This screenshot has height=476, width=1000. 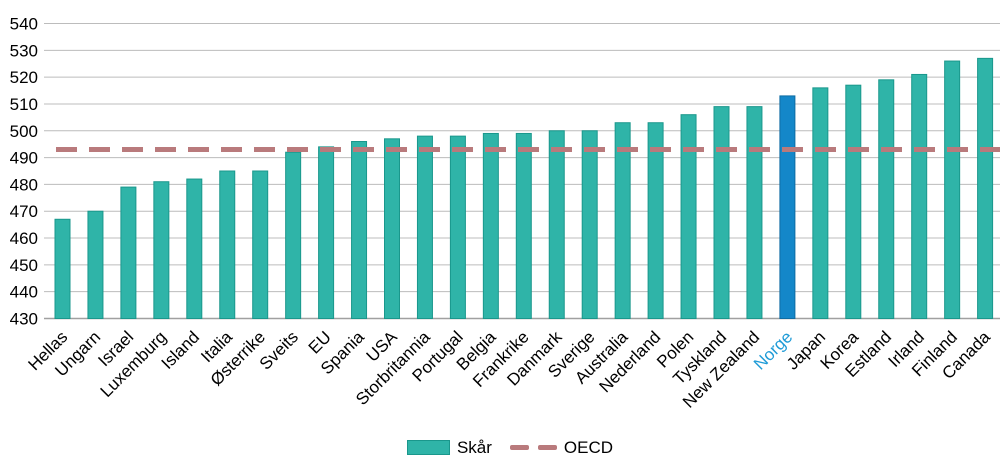 I want to click on legend-item-oecd: OECD, so click(x=561, y=447).